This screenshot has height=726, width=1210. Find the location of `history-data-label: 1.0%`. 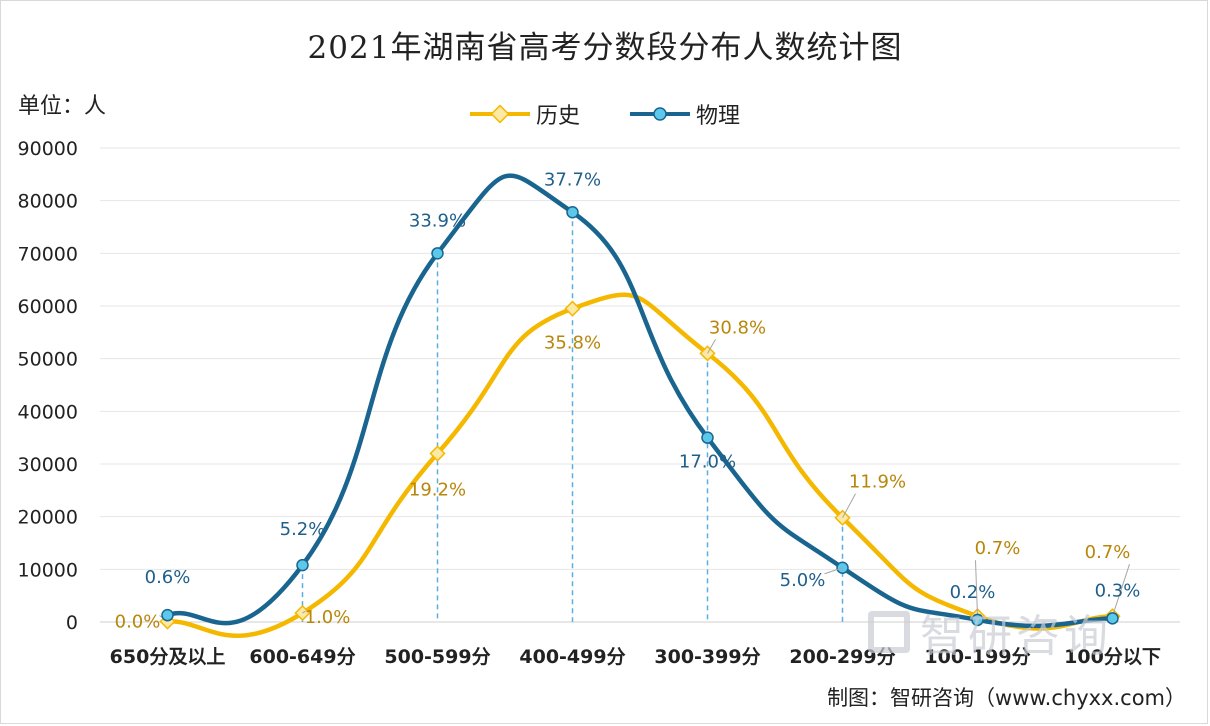

history-data-label: 1.0% is located at coordinates (328, 617).